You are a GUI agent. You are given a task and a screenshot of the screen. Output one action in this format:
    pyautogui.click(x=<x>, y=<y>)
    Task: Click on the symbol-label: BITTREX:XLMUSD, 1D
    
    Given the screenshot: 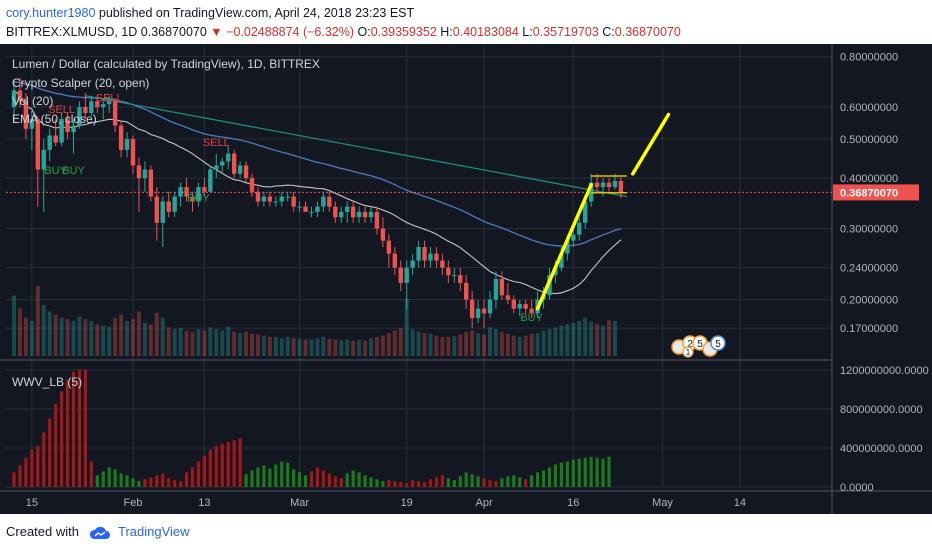 What is the action you would take?
    pyautogui.click(x=72, y=32)
    